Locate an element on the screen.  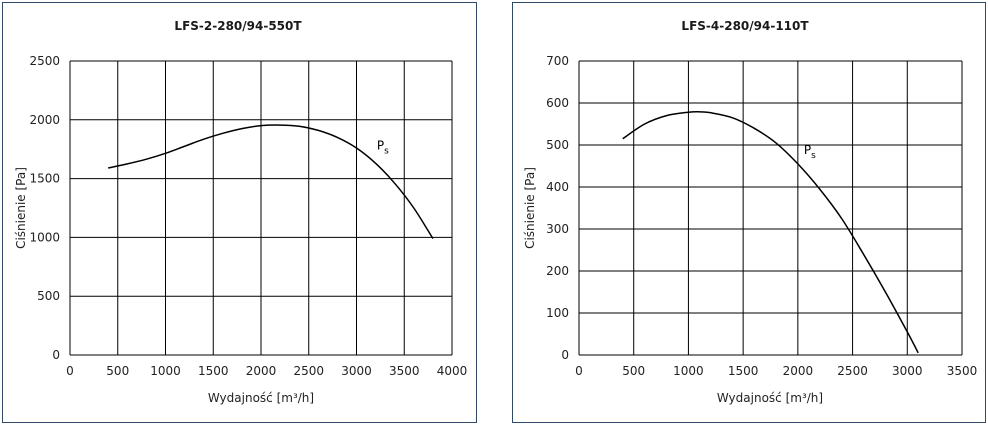
series-line-Ps is located at coordinates (271, 181).